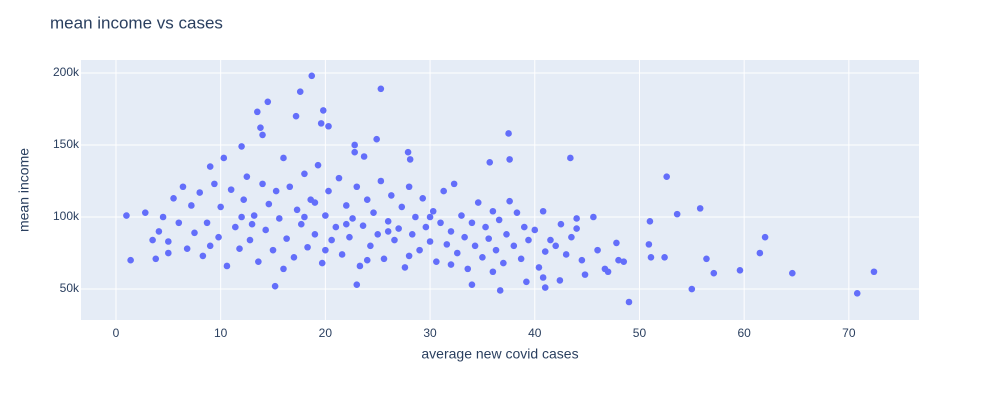 The image size is (1000, 405). Describe the element at coordinates (849, 333) in the screenshot. I see `x-tick-label: 70` at that location.